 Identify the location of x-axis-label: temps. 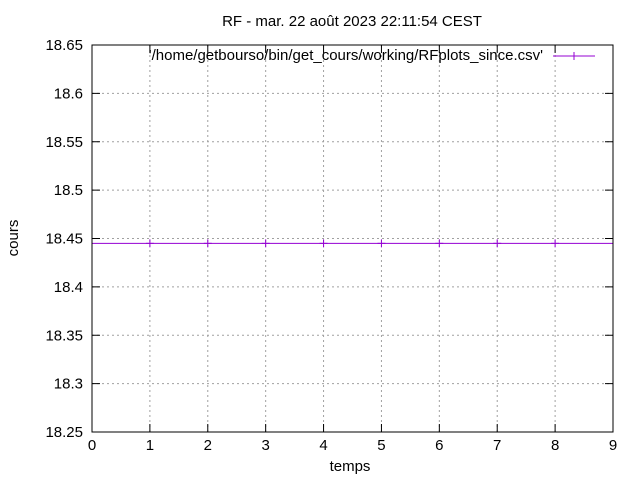
(350, 466).